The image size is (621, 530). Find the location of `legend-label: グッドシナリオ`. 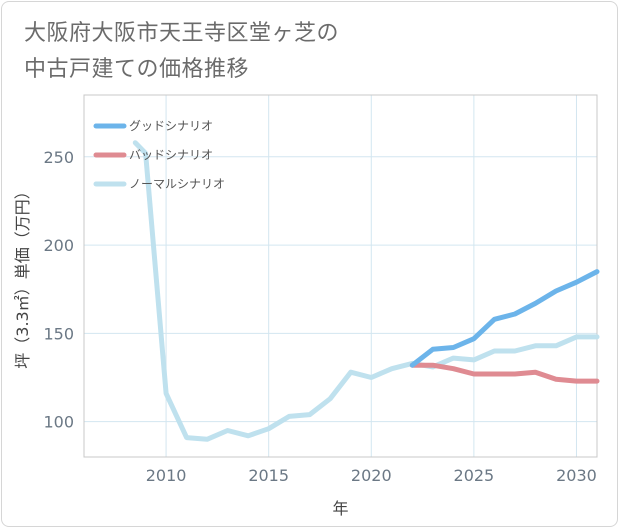

legend-label: グッドシナリオ is located at coordinates (171, 126).